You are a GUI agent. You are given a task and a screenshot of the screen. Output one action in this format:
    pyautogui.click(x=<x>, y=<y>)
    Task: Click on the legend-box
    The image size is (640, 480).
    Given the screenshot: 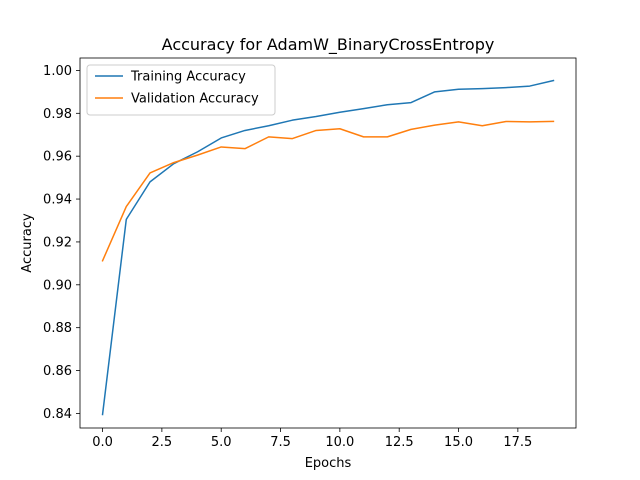 What is the action you would take?
    pyautogui.click(x=181, y=90)
    